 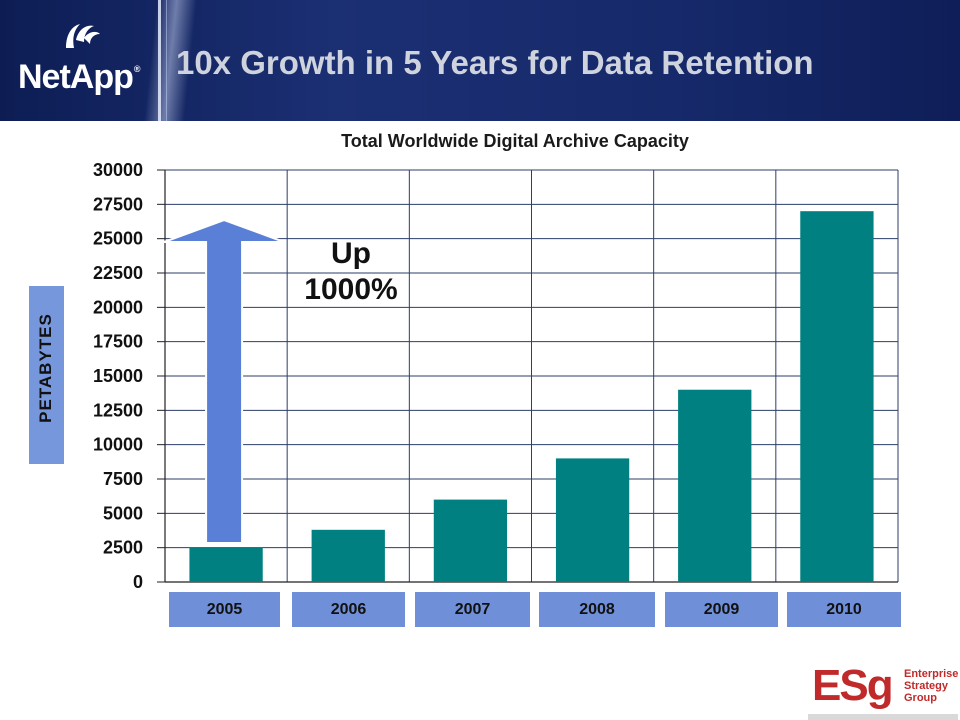 I want to click on x-tick-label: 2009, so click(x=721, y=609).